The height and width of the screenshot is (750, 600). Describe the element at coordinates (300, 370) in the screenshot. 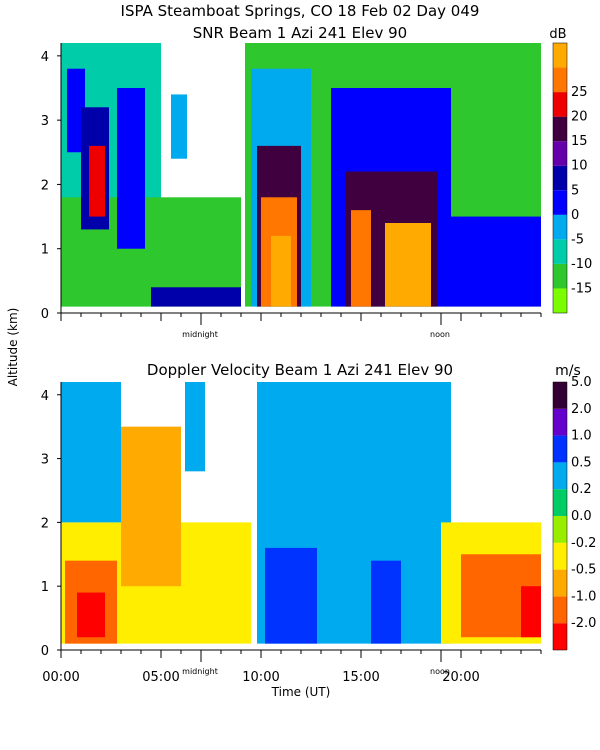

I see `velocity-title: Doppler Velocity Beam 1 Azi 241 Elev 90` at that location.